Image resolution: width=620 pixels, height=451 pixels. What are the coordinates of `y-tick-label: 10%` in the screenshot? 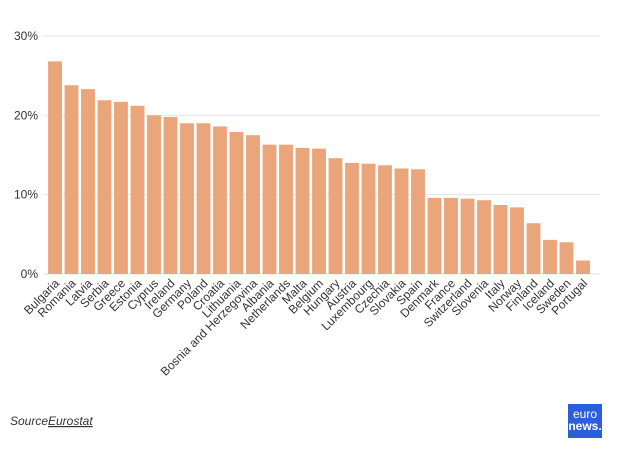 It's located at (26, 195).